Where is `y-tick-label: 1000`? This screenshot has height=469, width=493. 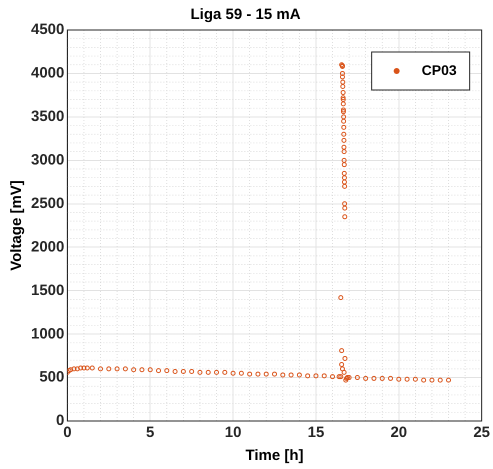 y-tick-label: 1000 is located at coordinates (47, 333).